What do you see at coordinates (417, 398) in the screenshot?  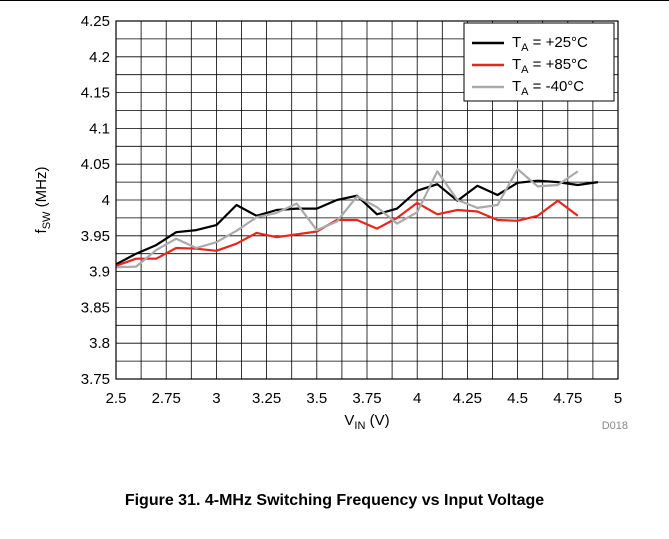 I see `x-tick-label: 4` at bounding box center [417, 398].